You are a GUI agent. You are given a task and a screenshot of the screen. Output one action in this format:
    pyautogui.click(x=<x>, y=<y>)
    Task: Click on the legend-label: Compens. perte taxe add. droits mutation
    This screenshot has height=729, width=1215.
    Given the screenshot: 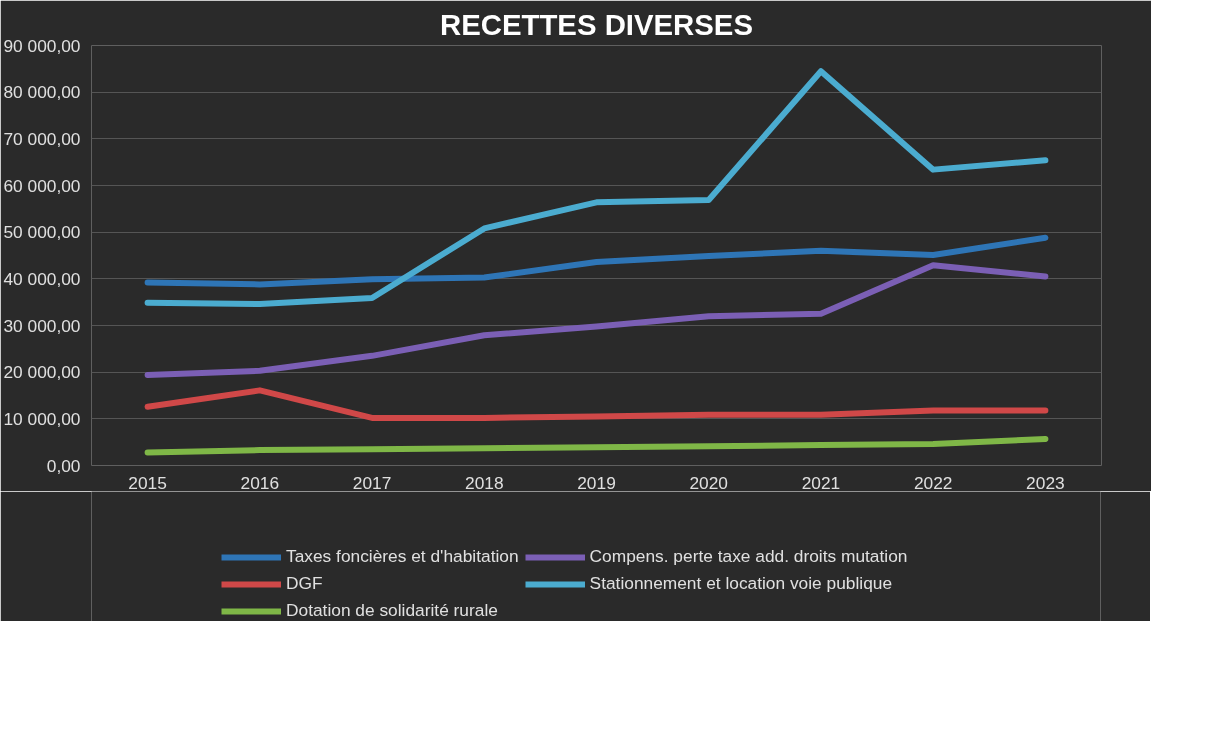 What is the action you would take?
    pyautogui.click(x=748, y=556)
    